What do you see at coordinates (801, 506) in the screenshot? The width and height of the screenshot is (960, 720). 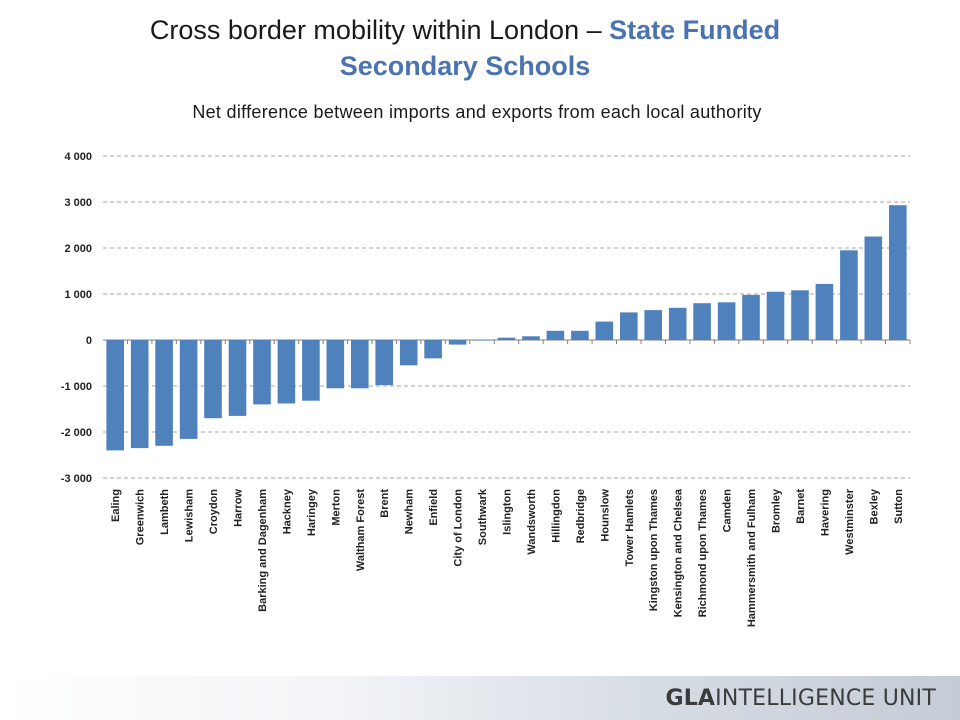 I see `x-tick-label: Barnet` at bounding box center [801, 506].